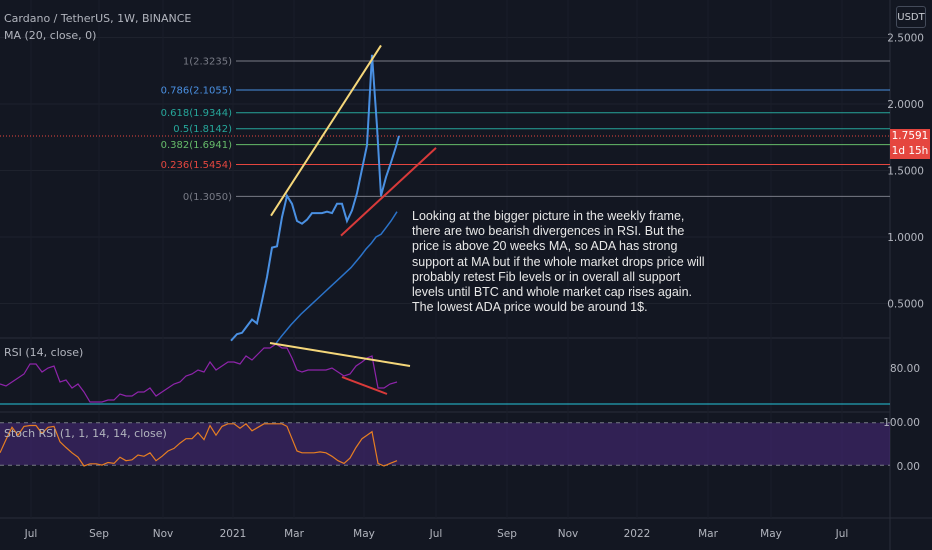 The image size is (932, 550). What do you see at coordinates (202, 129) in the screenshot?
I see `fib-level-label: 0.5(1.8142)` at bounding box center [202, 129].